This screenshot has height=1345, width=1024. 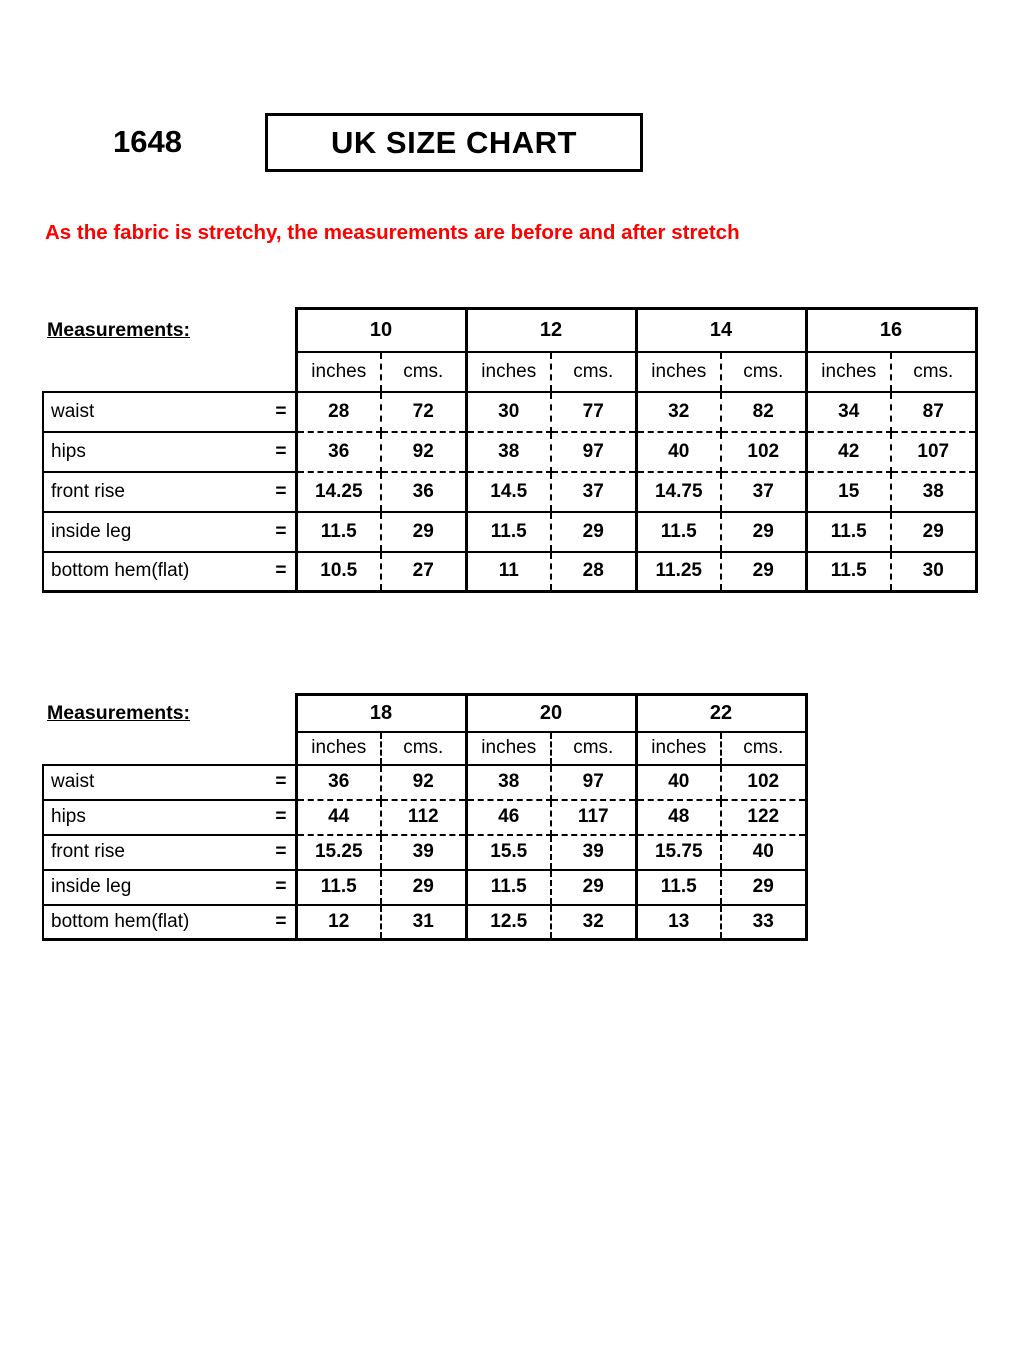 I want to click on table-row-inside-leg: inside leg = 11.5 29 11.5 29 11.5 29, so click(x=425, y=887).